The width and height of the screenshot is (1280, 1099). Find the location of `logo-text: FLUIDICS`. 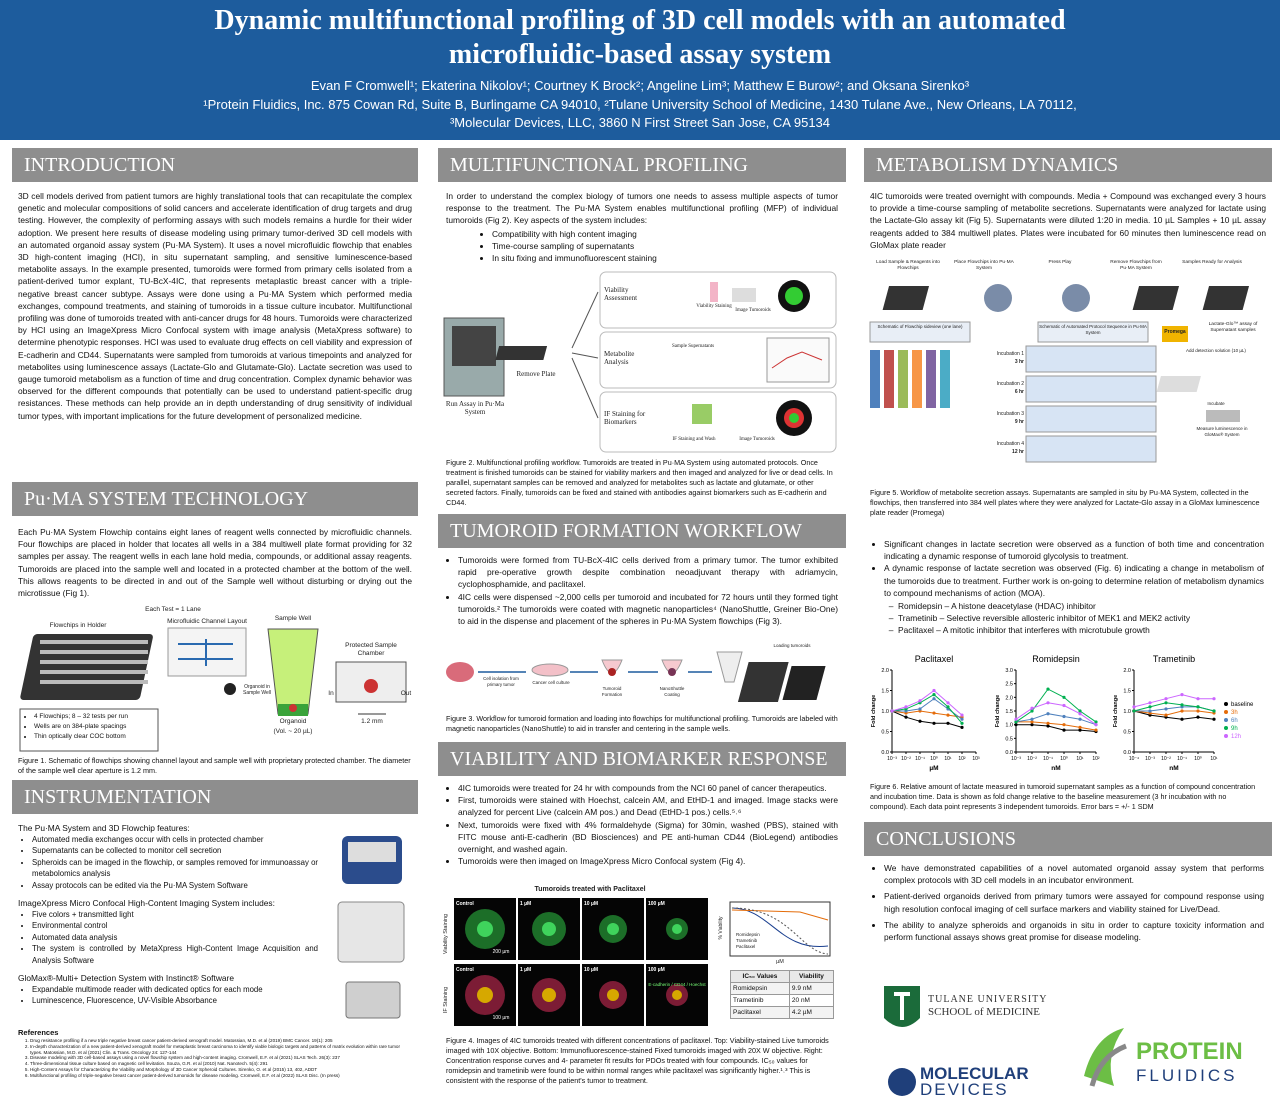

logo-text: FLUIDICS is located at coordinates (1187, 1075).